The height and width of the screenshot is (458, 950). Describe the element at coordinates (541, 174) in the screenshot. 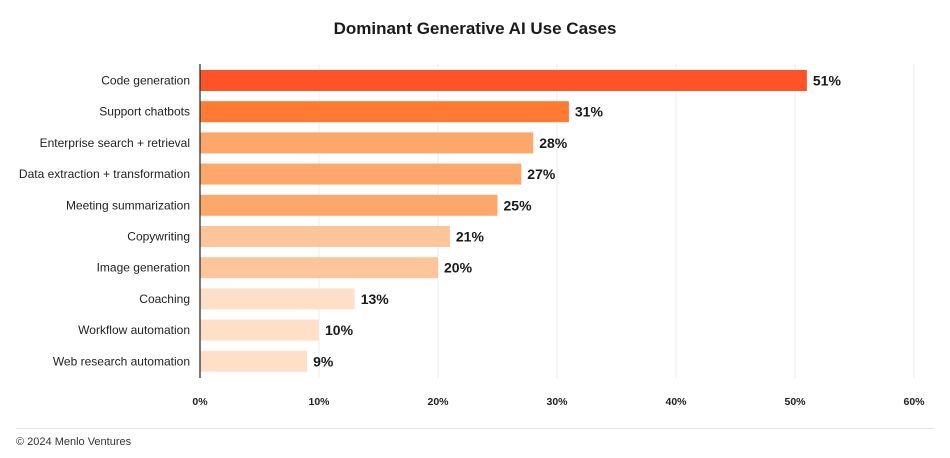

I see `data-label: 27%` at that location.